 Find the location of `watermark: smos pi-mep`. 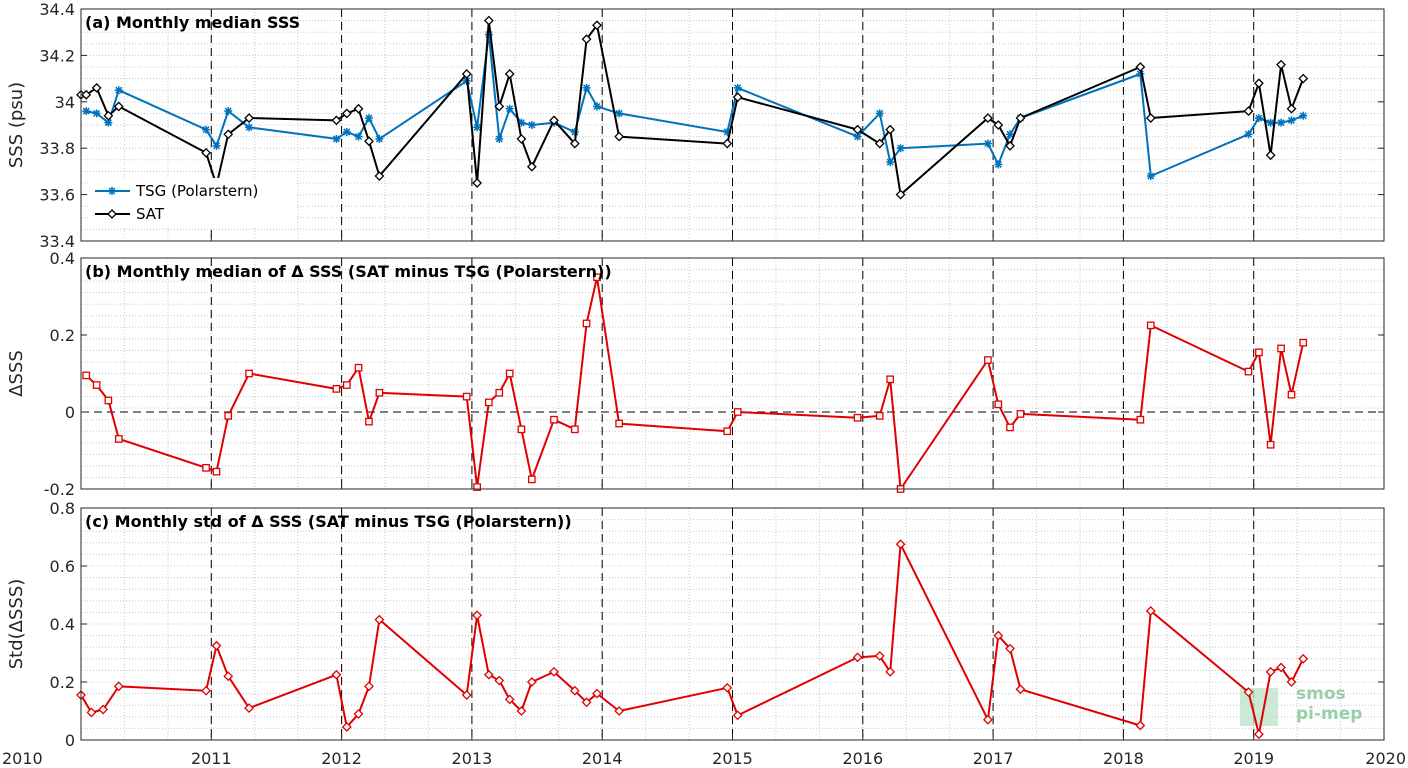

watermark: smos pi-mep is located at coordinates (1301, 705).